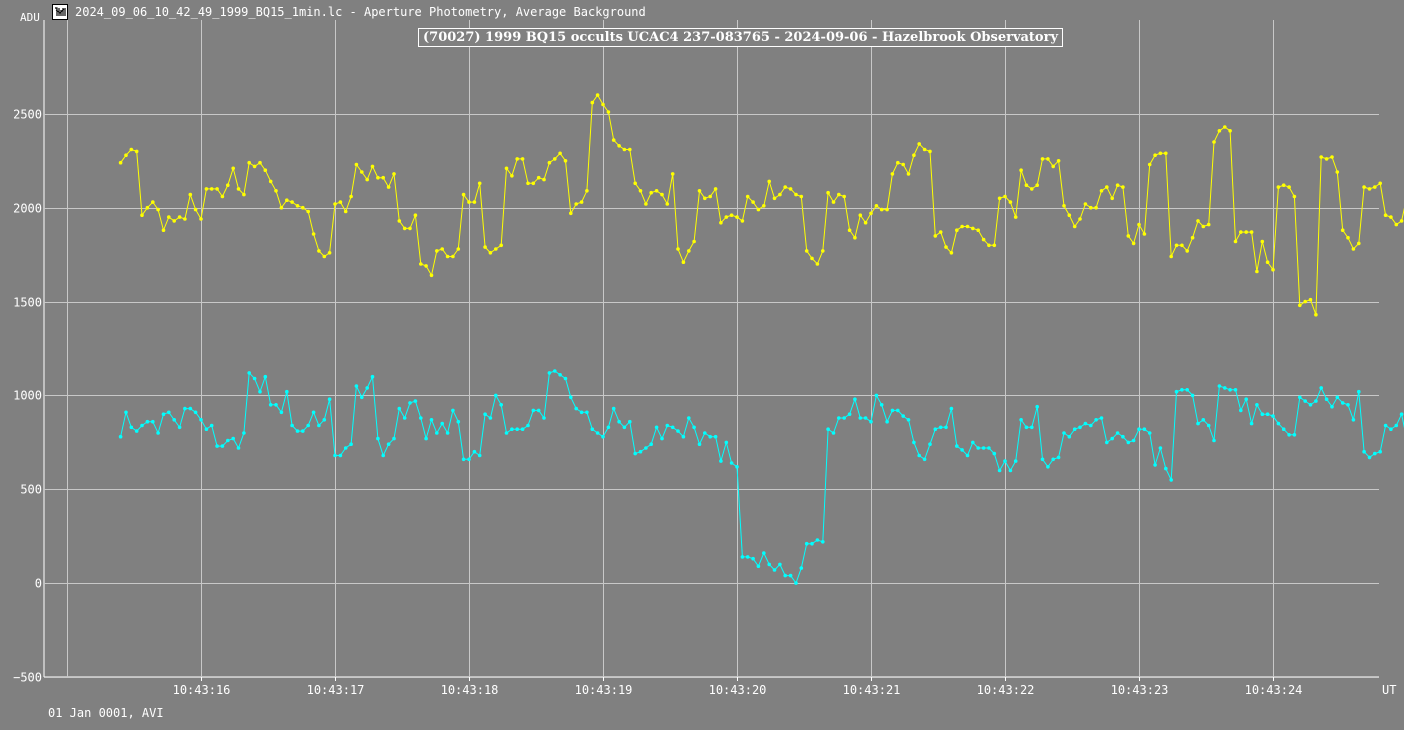 The height and width of the screenshot is (730, 1404). Describe the element at coordinates (31, 490) in the screenshot. I see `y-tick-label: 500` at that location.